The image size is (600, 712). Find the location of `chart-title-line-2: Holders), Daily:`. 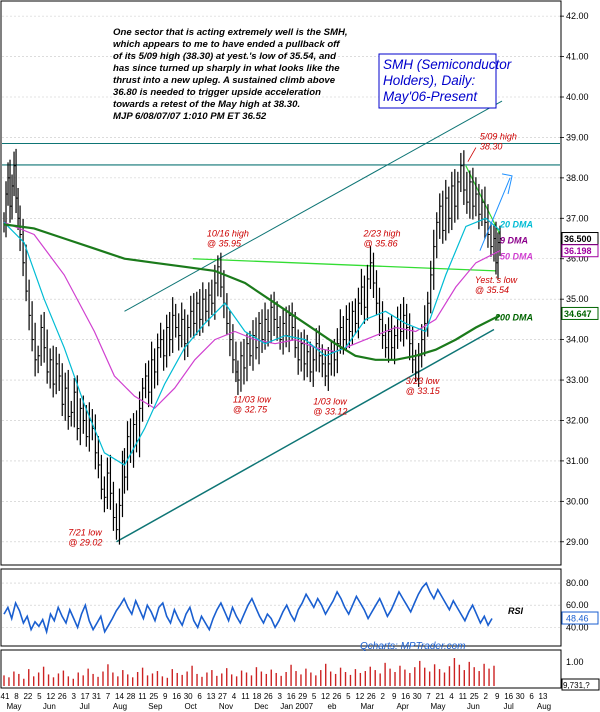

chart-title-line-2: Holders), Daily: is located at coordinates (429, 80).